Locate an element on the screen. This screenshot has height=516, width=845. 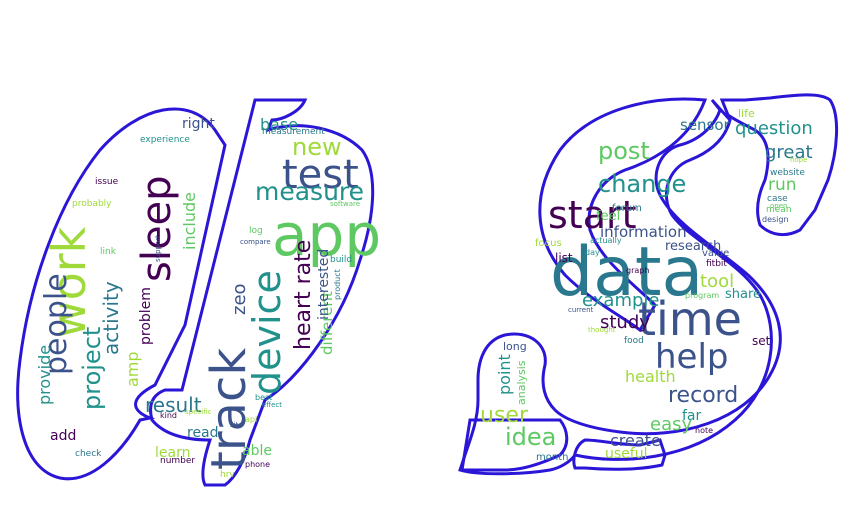
word: best is located at coordinates (263, 397).